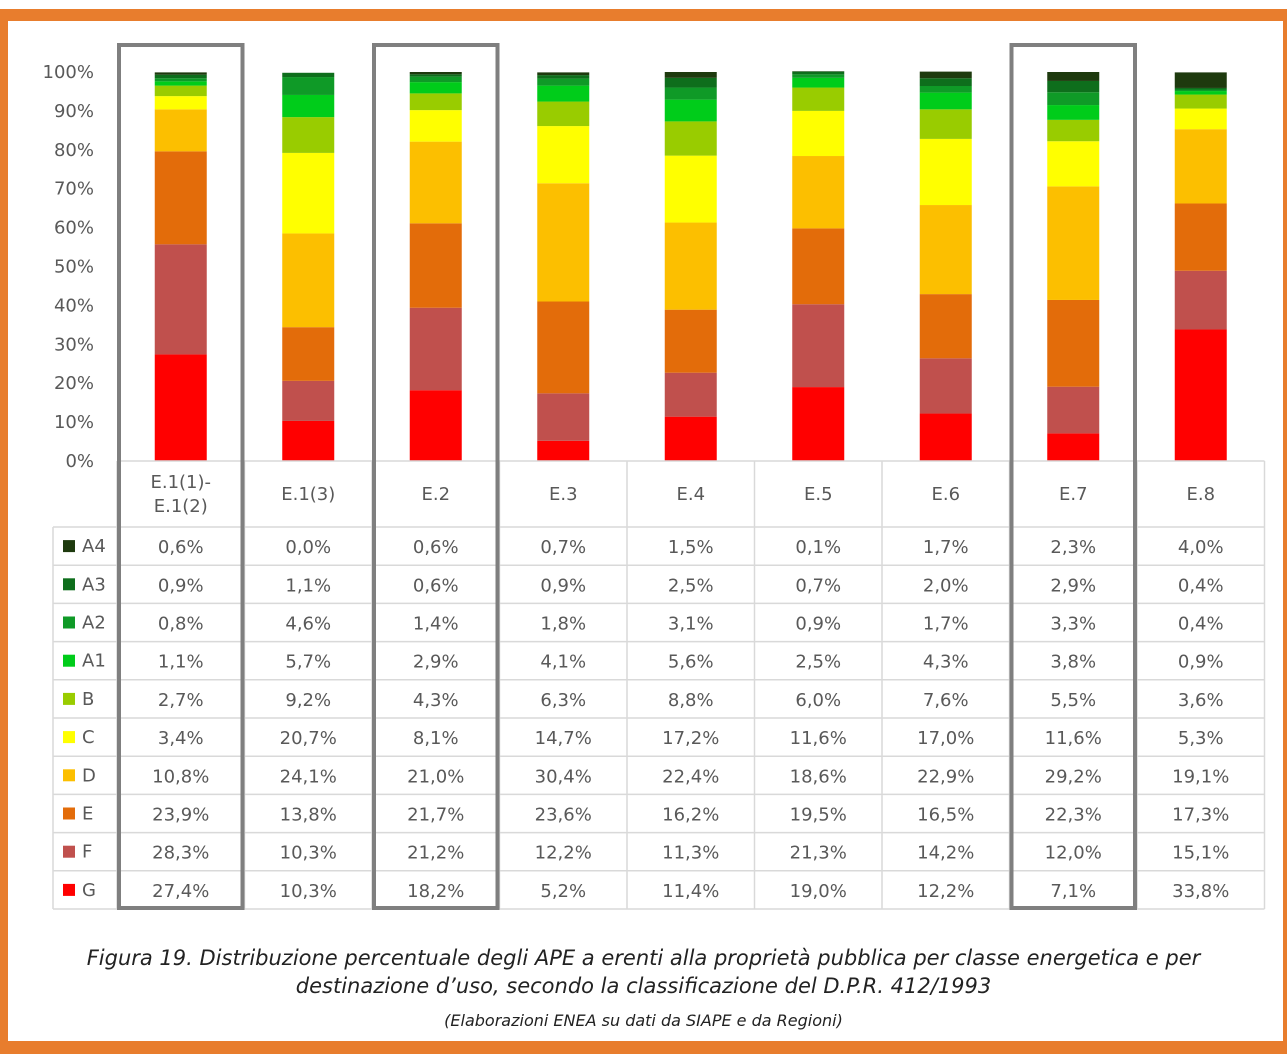  What do you see at coordinates (308, 891) in the screenshot?
I see `data-label: 10,3%` at bounding box center [308, 891].